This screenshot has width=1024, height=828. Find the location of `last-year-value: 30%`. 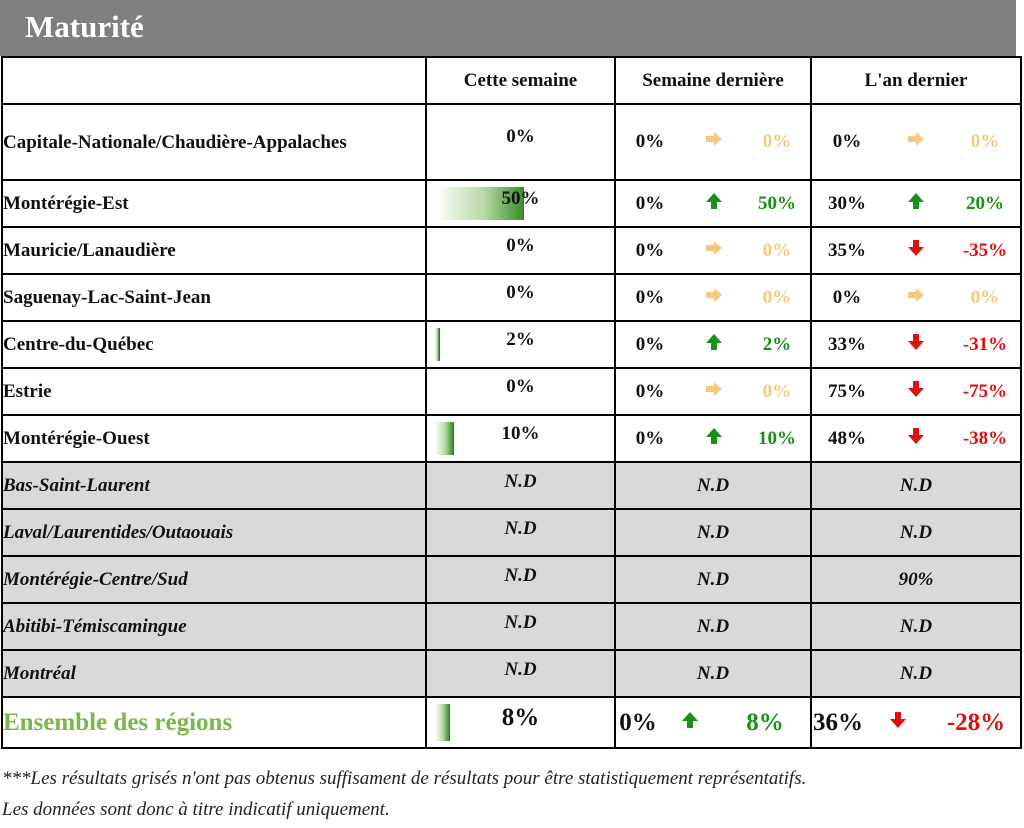

last-year-value: 30% is located at coordinates (847, 203).